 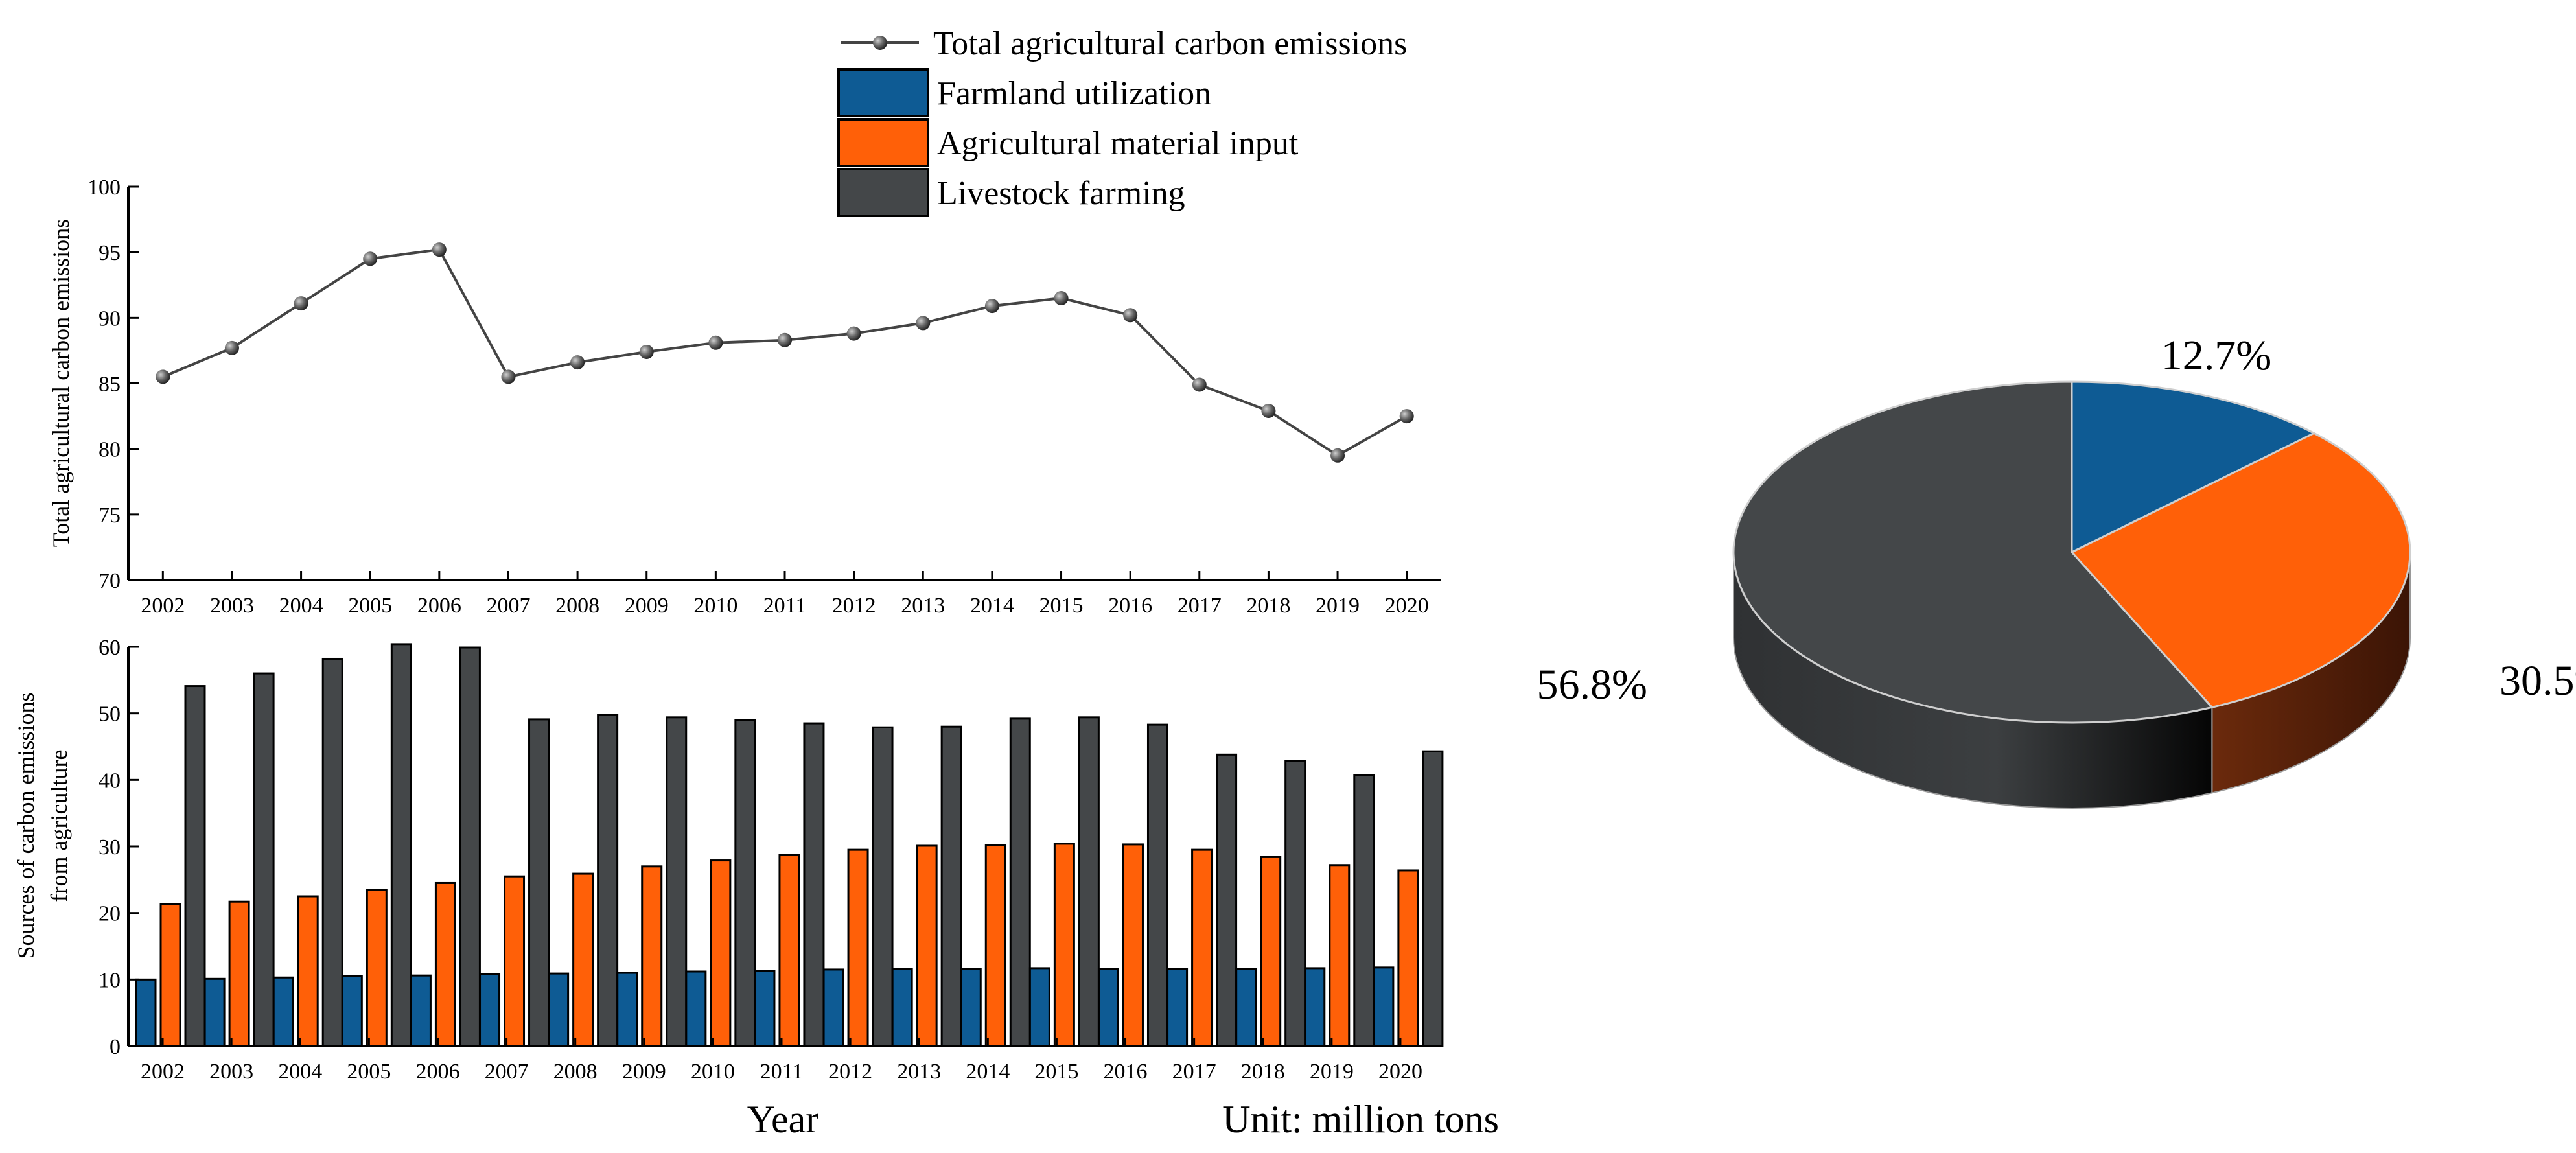 I want to click on total-emissions-line, so click(x=785, y=353).